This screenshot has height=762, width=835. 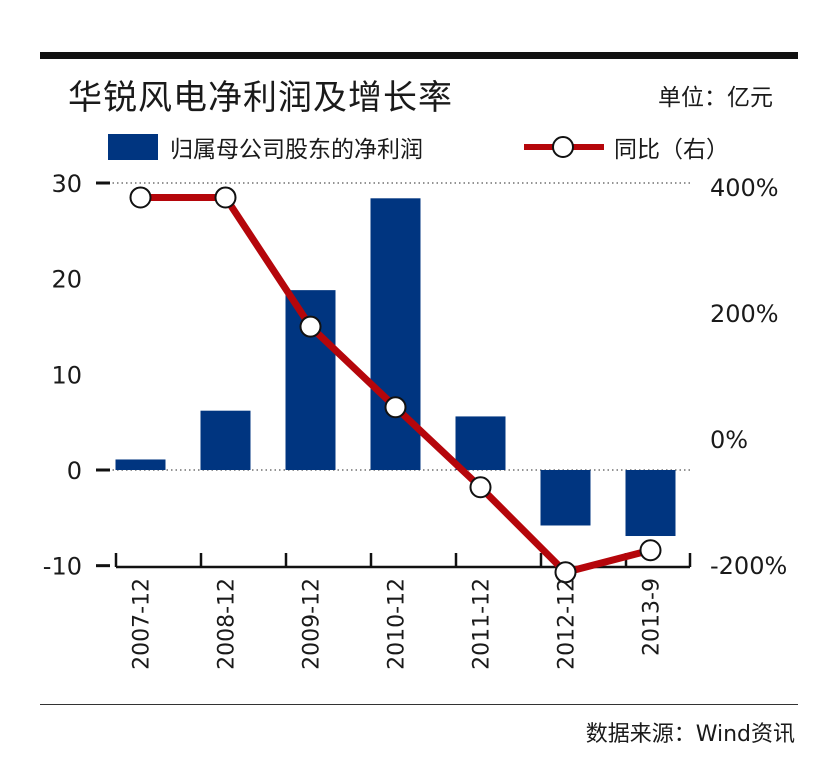 I want to click on y-left-tick-label: 20, so click(x=66, y=280).